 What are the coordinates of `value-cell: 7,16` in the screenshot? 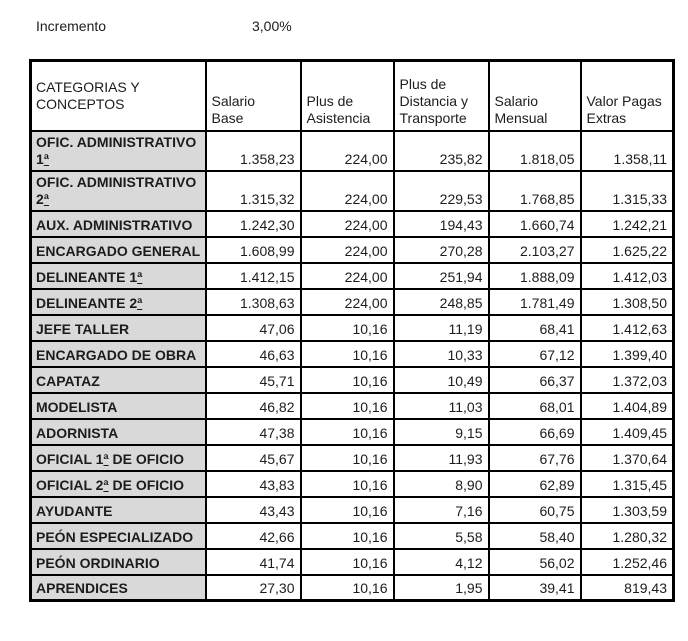 It's located at (441, 509).